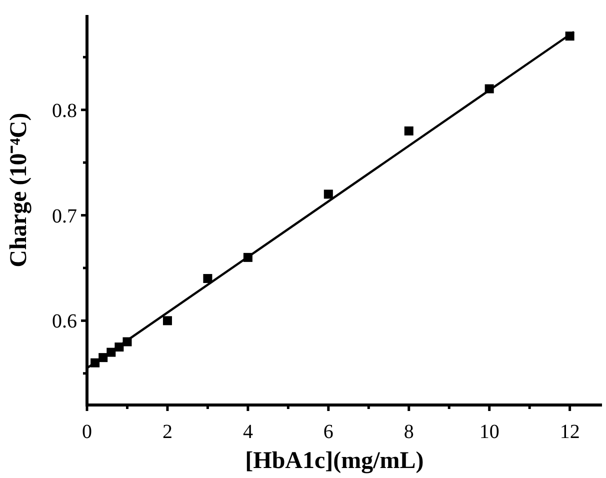 The image size is (606, 478). What do you see at coordinates (64, 321) in the screenshot?
I see `y-tick-label: 0.6` at bounding box center [64, 321].